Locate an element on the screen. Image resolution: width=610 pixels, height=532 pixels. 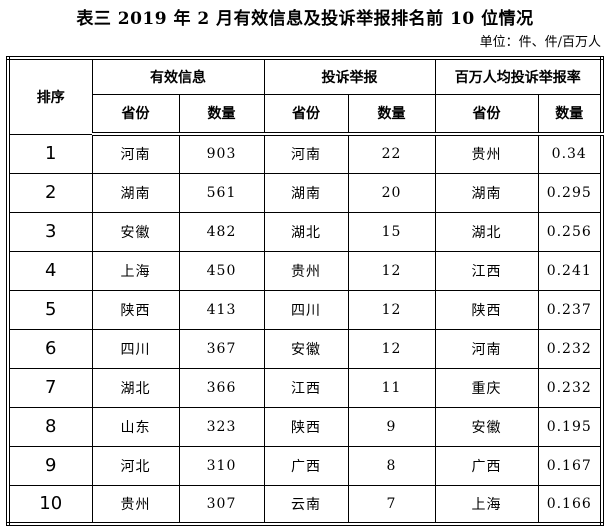
valid-info-province-cell: 上海 is located at coordinates (135, 270).